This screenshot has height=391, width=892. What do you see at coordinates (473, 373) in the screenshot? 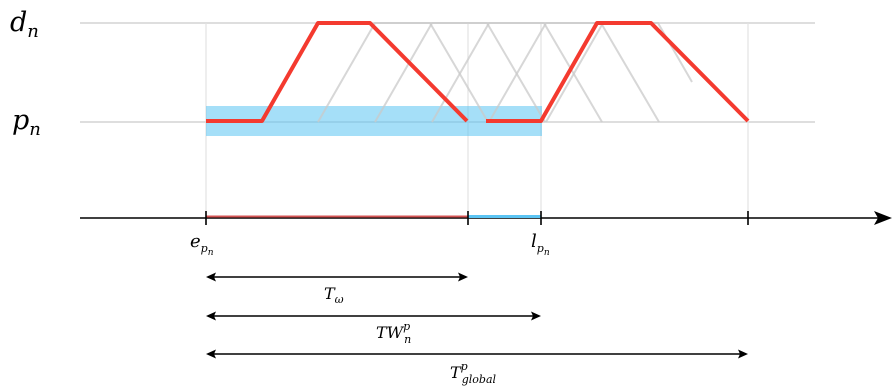
I see `interval-label-t-global-p: Tp global` at bounding box center [473, 373].